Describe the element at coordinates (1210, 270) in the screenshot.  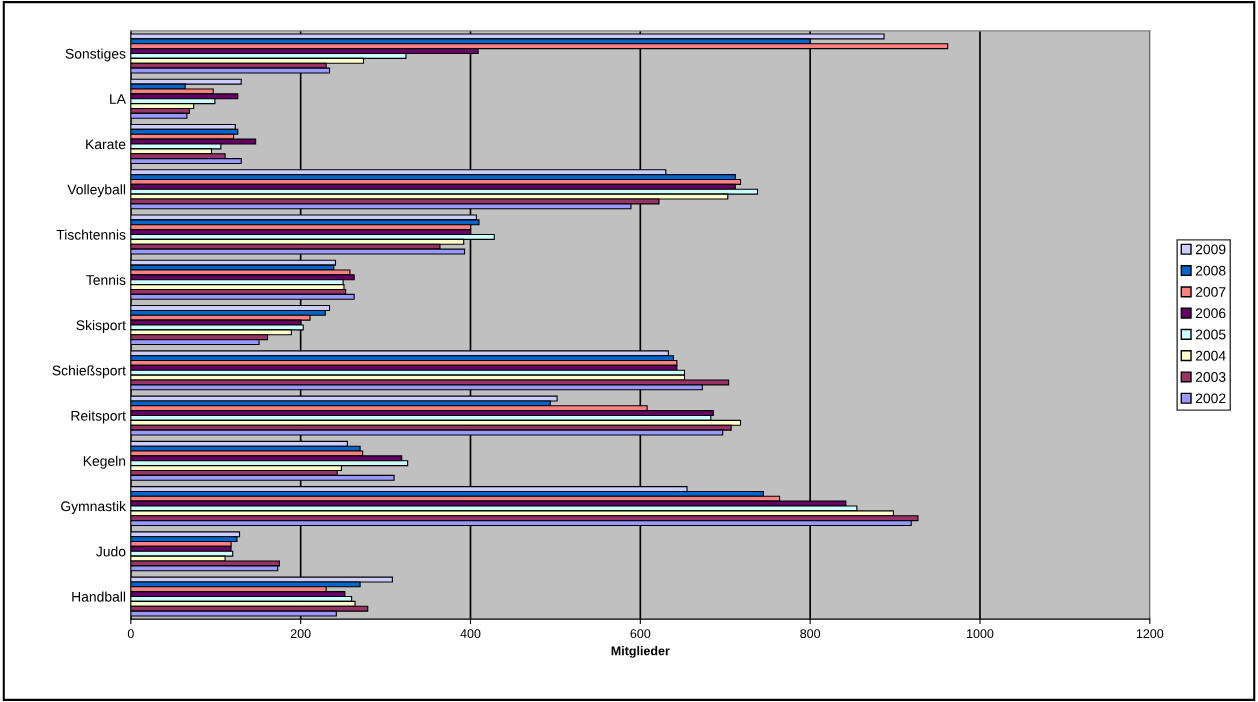
I see `legend-label: 2008` at that location.